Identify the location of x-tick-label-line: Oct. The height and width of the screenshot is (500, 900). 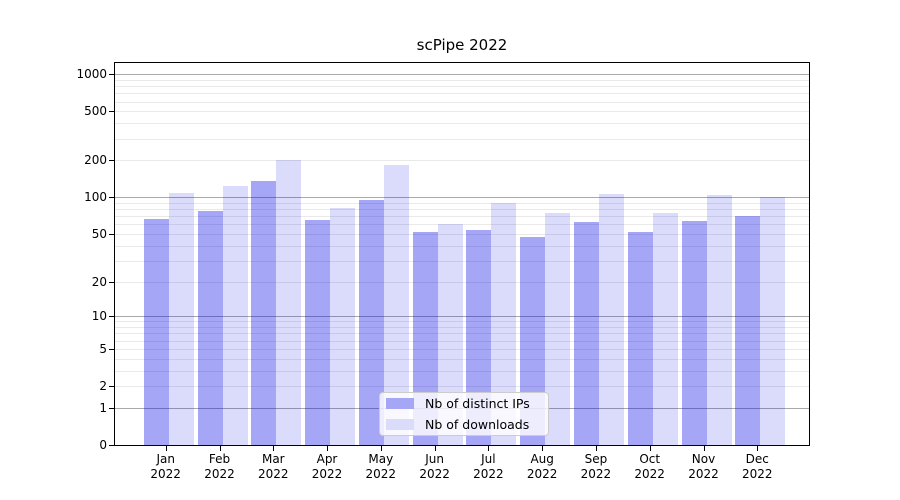
(650, 459).